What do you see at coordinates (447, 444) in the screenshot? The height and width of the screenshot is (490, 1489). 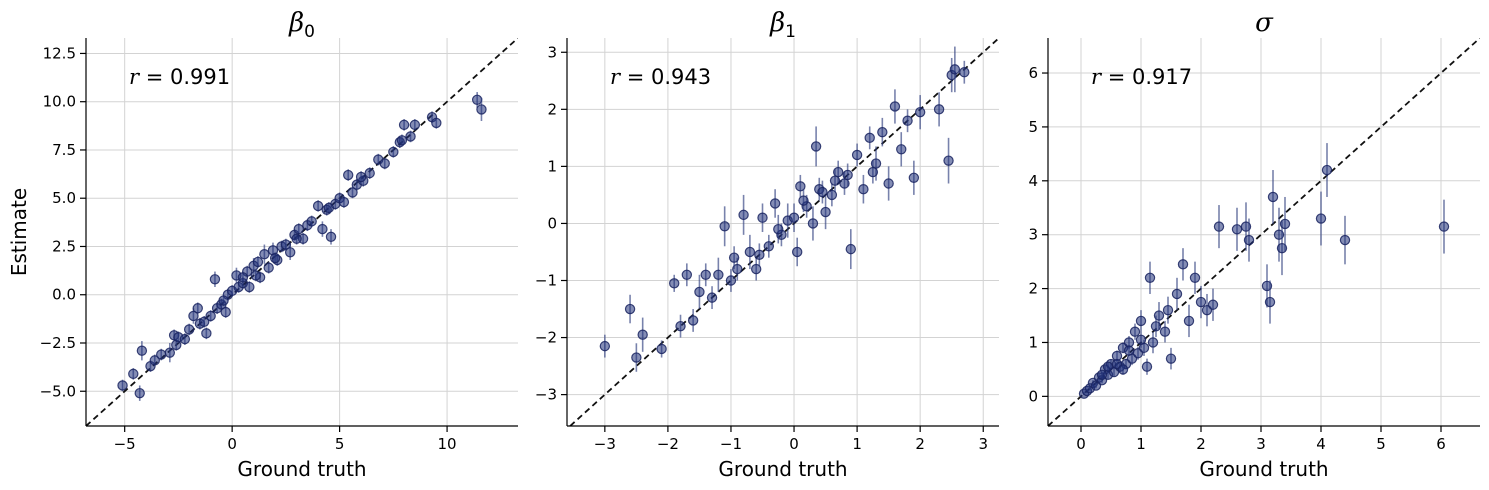 I see `x-tick-label: 10` at bounding box center [447, 444].